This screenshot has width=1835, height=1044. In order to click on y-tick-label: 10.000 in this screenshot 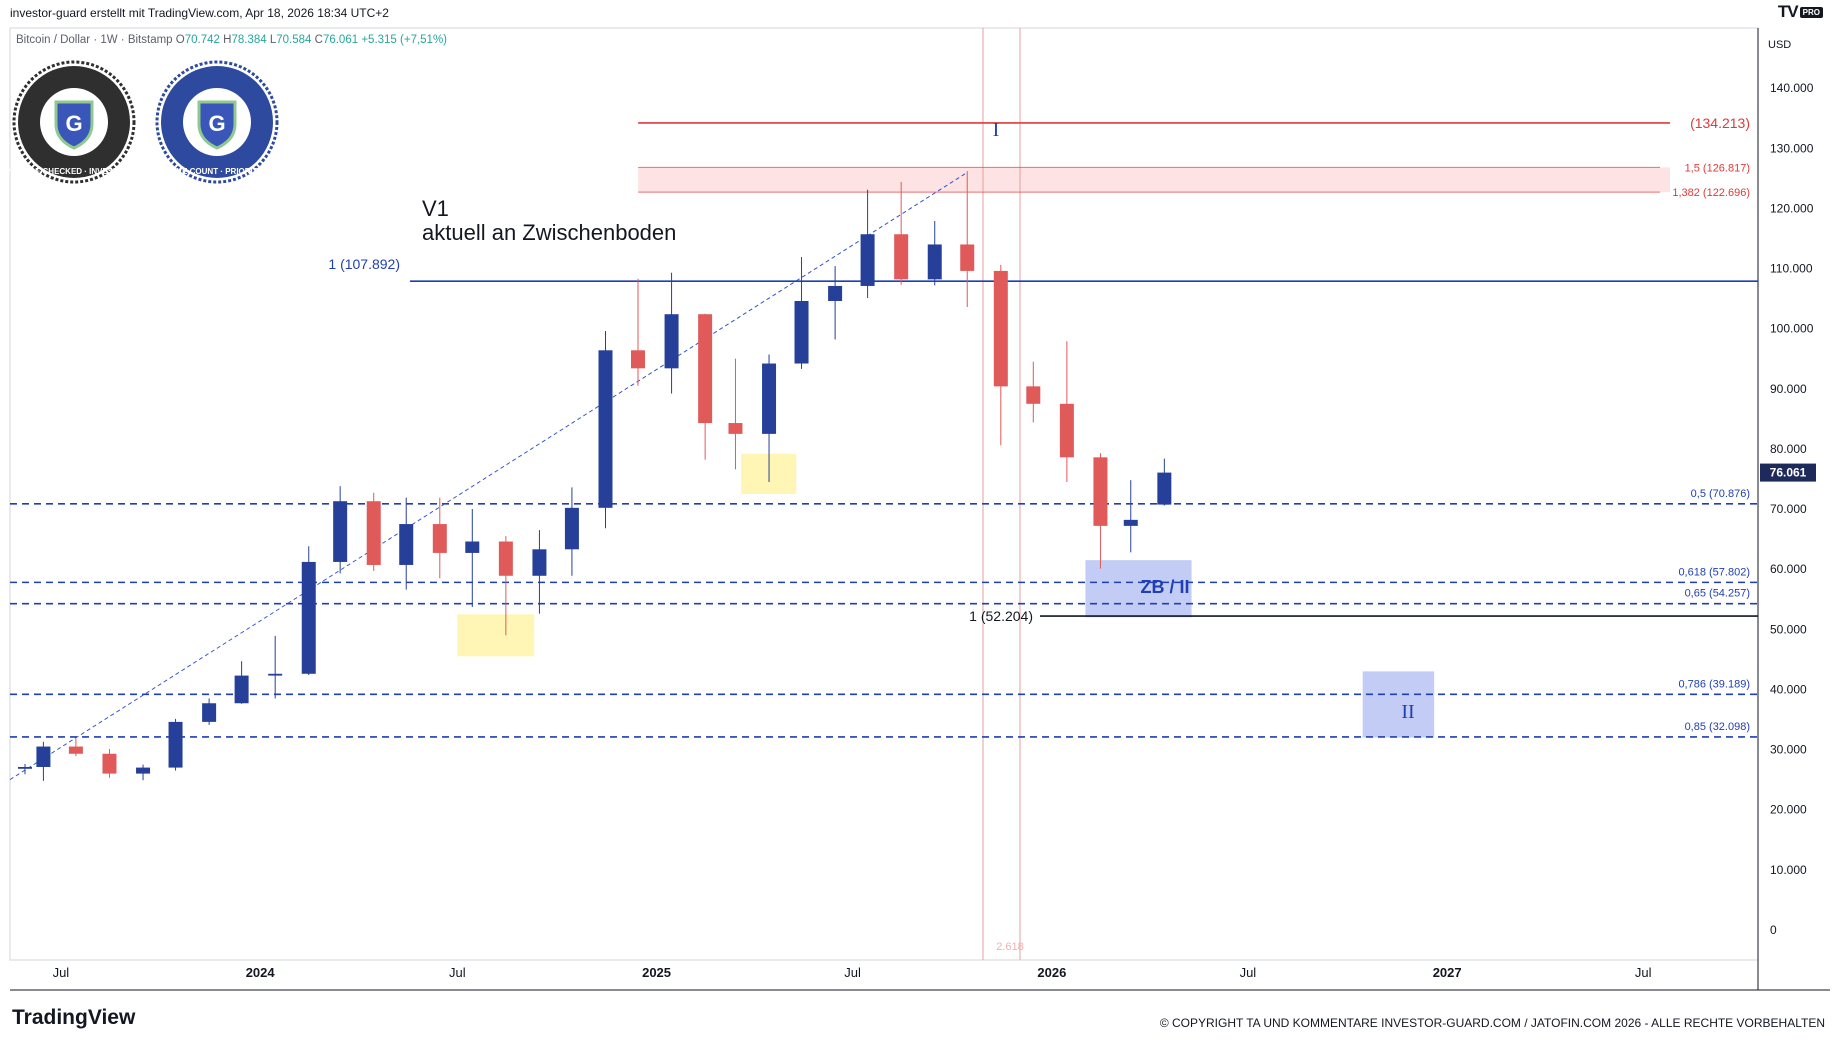, I will do `click(1788, 870)`.